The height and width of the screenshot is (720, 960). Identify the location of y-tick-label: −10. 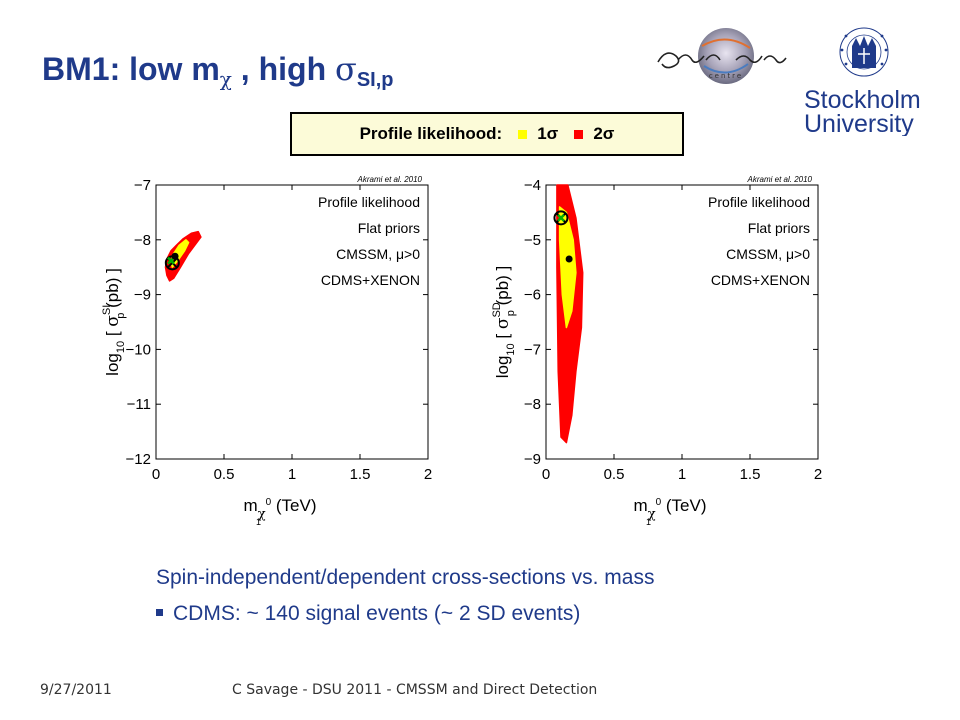
(138, 349).